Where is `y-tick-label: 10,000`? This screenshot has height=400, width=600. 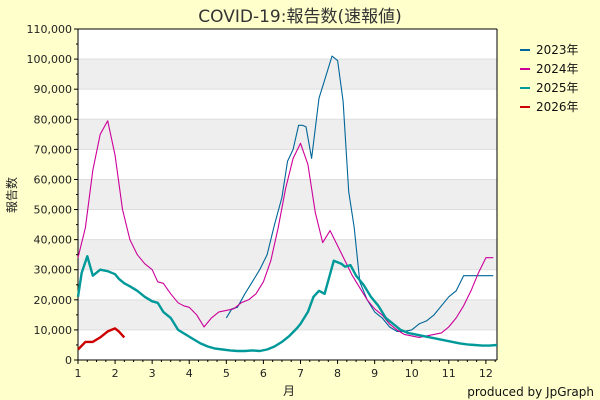 y-tick-label: 10,000 is located at coordinates (53, 330).